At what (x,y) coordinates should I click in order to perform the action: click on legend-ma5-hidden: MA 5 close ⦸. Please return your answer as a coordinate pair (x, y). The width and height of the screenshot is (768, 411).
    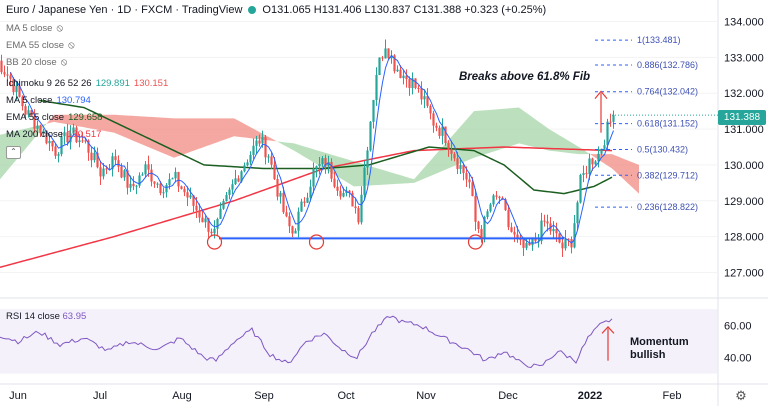
    Looking at the image, I should click on (34, 28).